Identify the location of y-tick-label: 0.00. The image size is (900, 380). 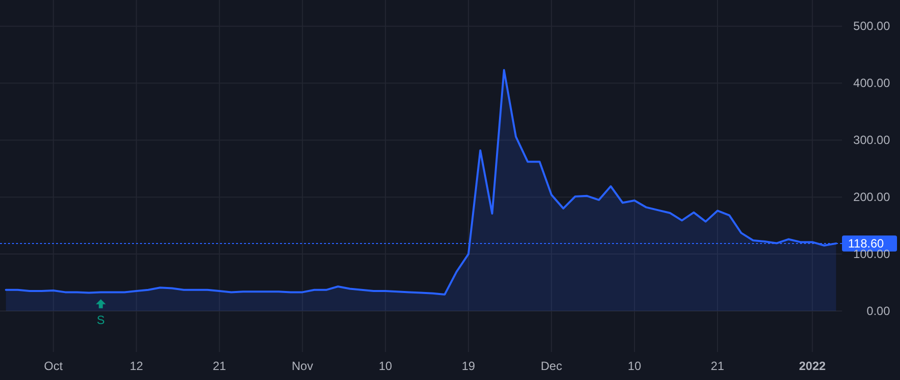
(878, 311).